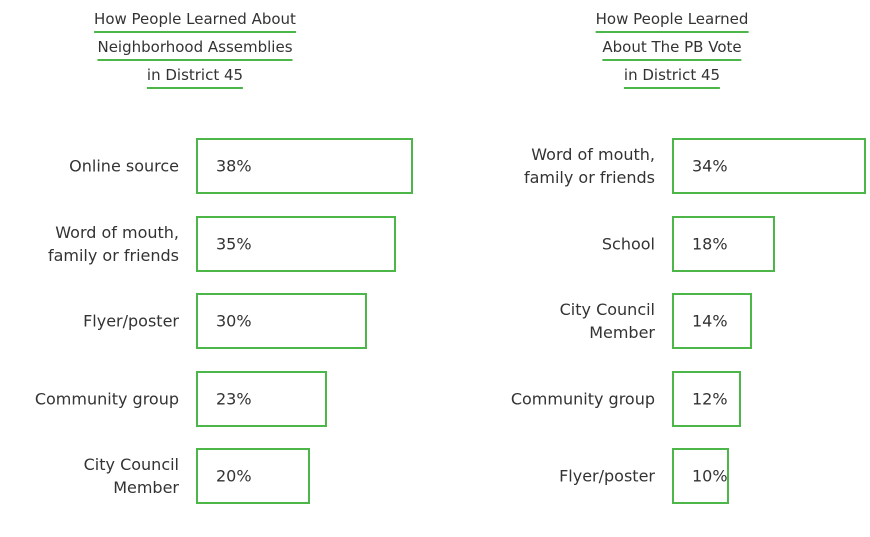 This screenshot has width=870, height=537. Describe the element at coordinates (234, 398) in the screenshot. I see `value-label: 23%` at that location.